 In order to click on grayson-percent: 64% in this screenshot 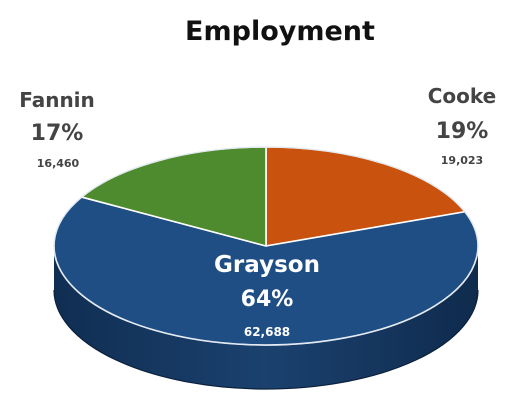, I will do `click(267, 299)`.